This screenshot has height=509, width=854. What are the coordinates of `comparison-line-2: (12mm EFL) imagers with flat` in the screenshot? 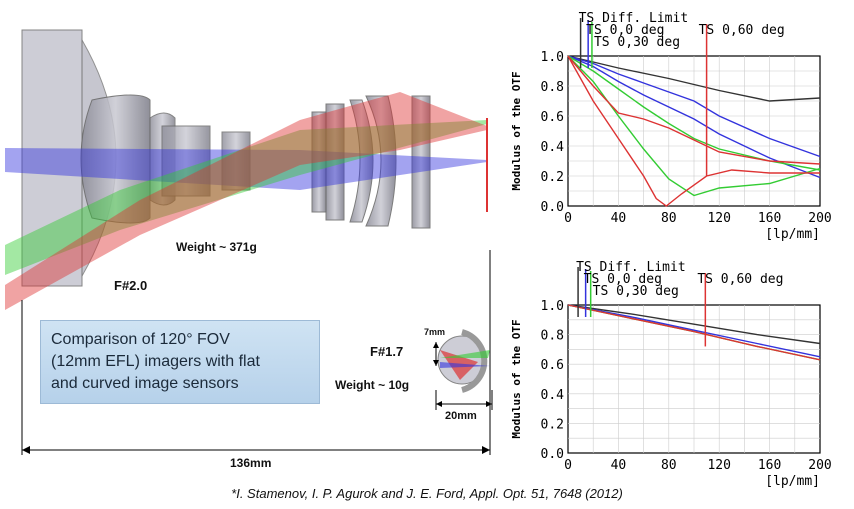 It's located at (155, 361).